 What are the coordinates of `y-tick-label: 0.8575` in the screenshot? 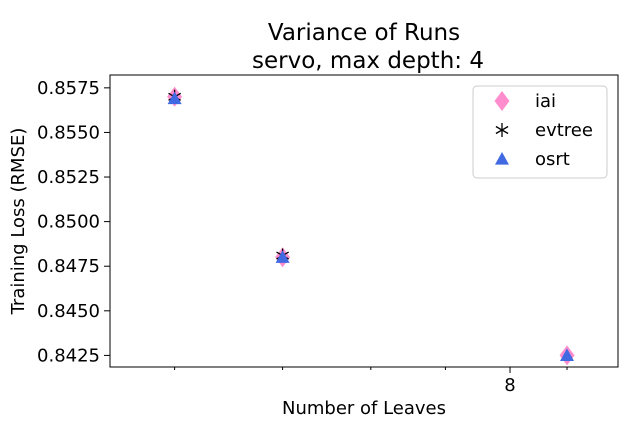 It's located at (68, 88).